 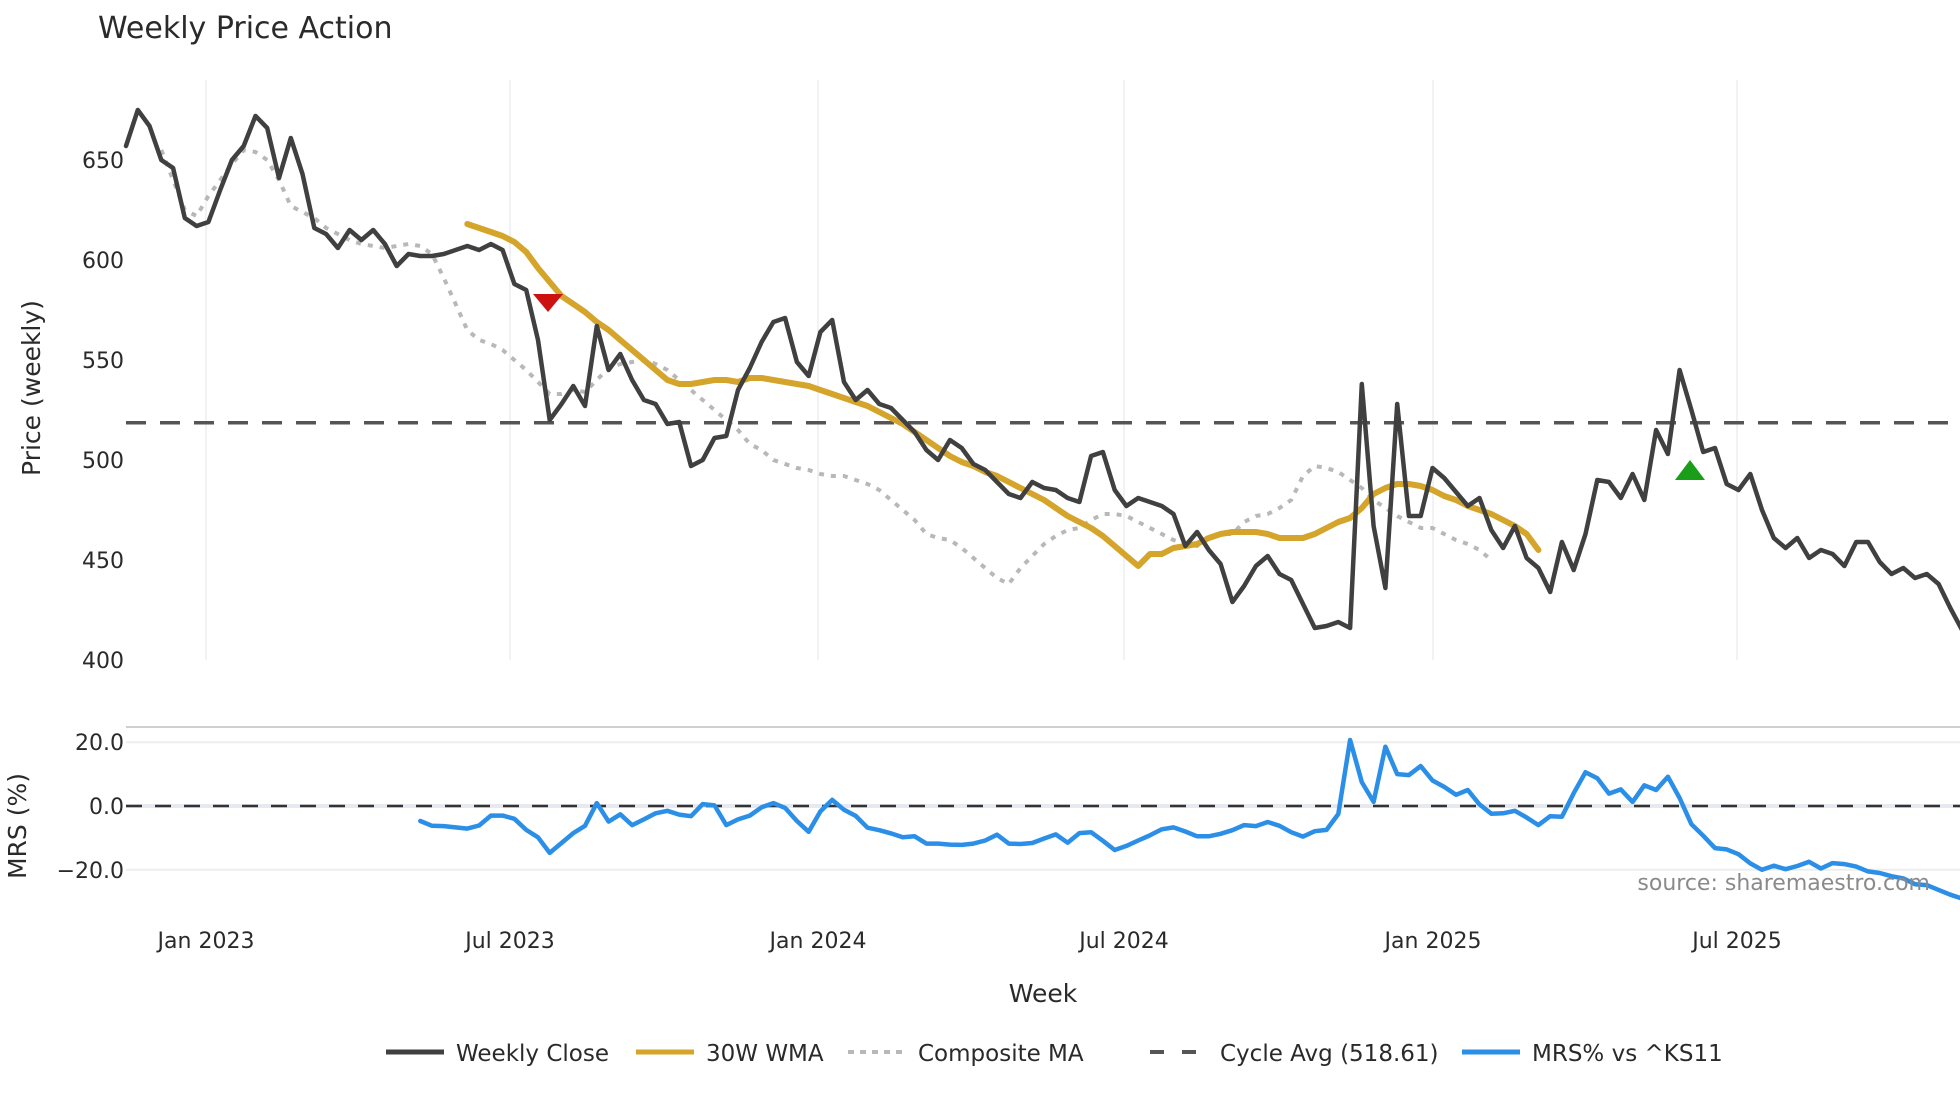 I want to click on mrs-series-group, so click(x=1043, y=819).